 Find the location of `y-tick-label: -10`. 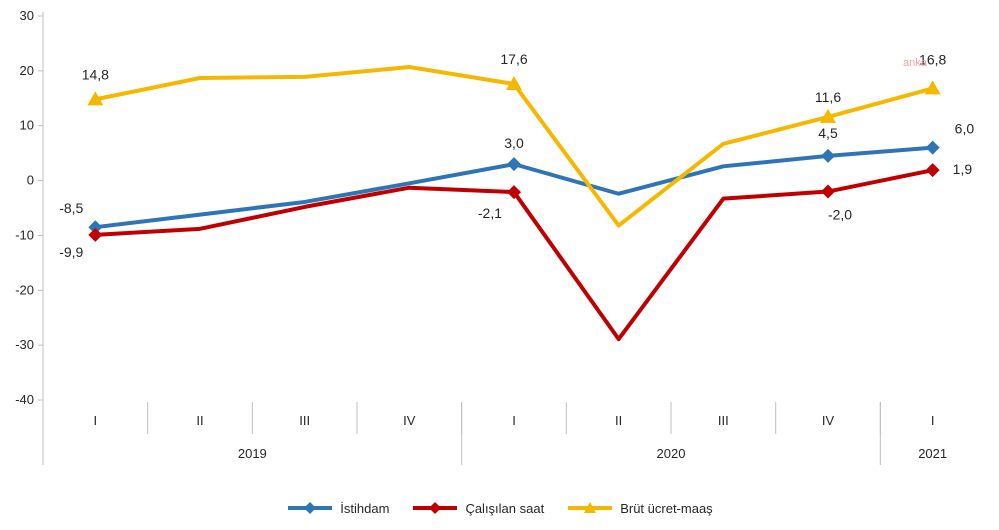

y-tick-label: -10 is located at coordinates (24, 234).